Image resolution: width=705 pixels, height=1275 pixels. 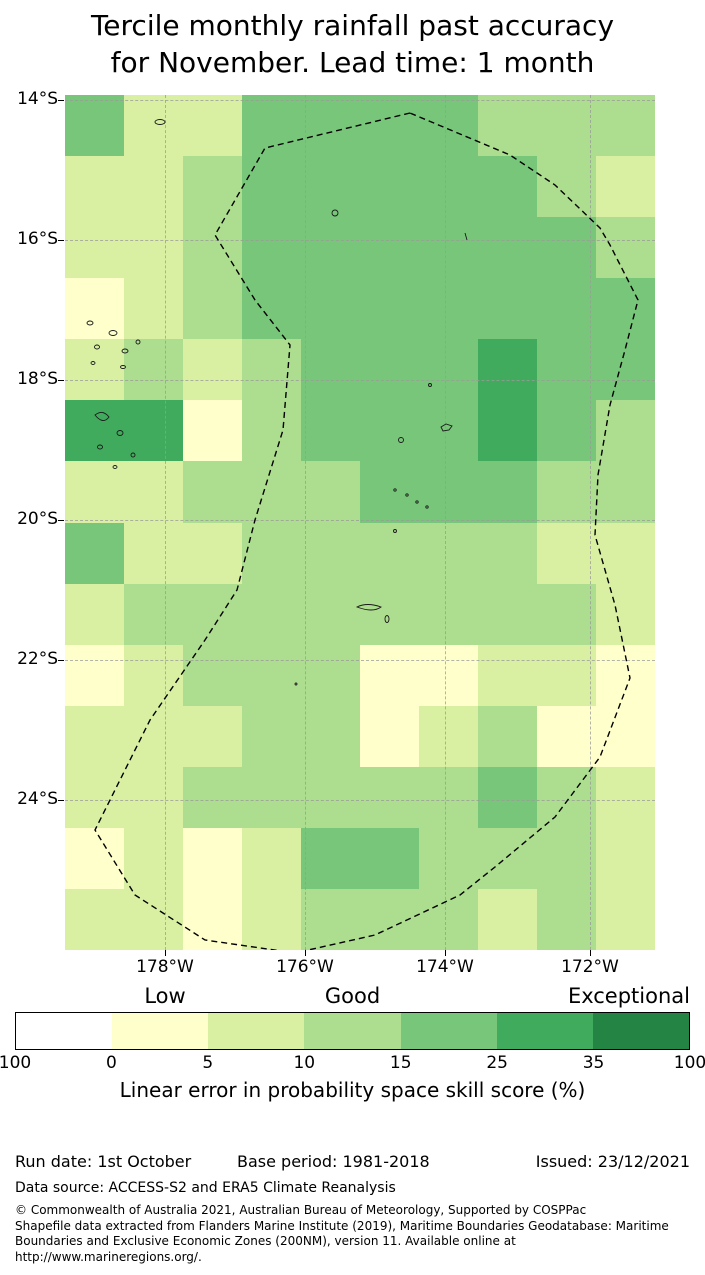 What do you see at coordinates (37, 239) in the screenshot?
I see `lat-tick-label: 16°S` at bounding box center [37, 239].